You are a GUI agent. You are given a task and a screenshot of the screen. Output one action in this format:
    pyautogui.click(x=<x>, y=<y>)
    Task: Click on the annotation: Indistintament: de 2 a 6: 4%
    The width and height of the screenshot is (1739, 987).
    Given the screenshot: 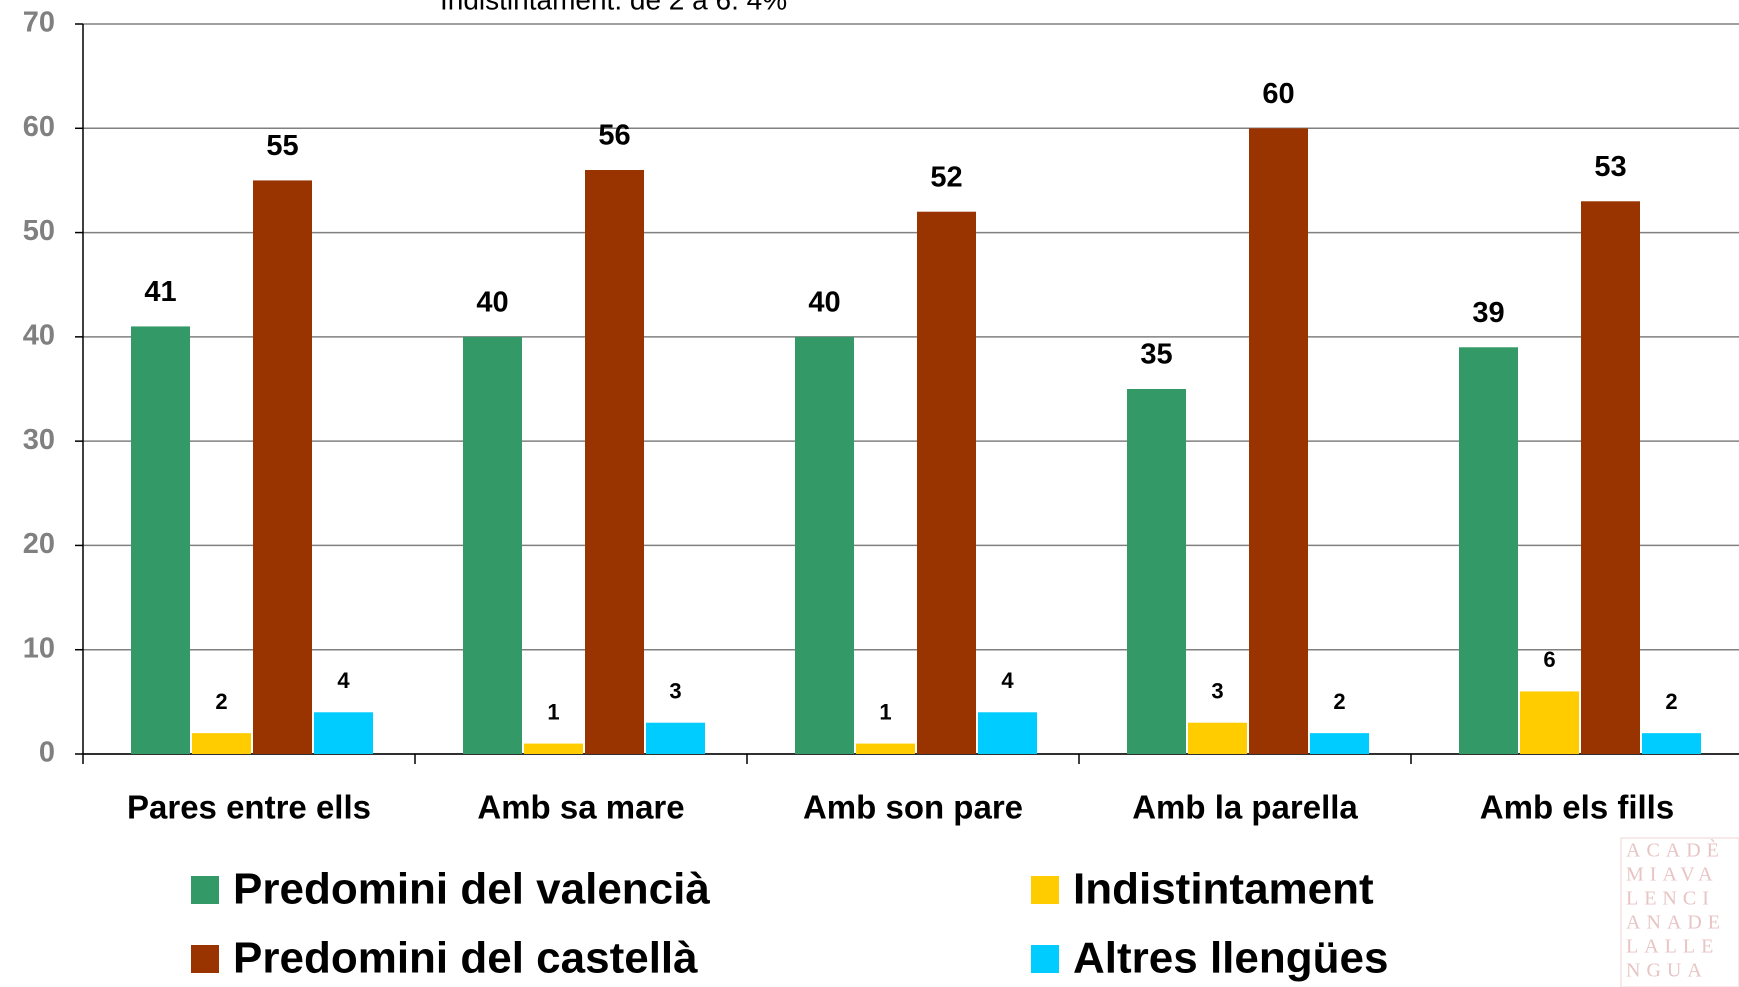 What is the action you would take?
    pyautogui.click(x=613, y=7)
    